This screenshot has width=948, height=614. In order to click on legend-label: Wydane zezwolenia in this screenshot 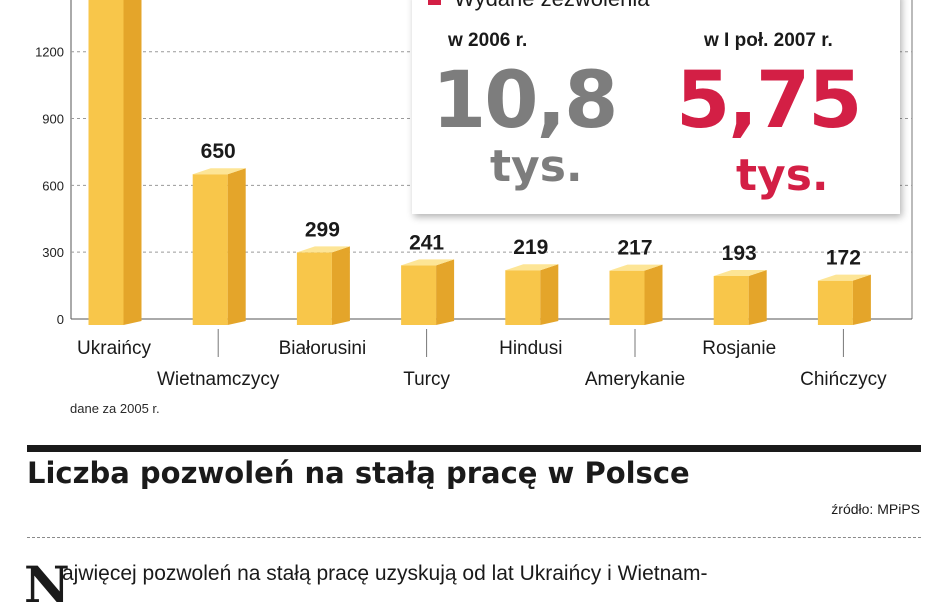, I will do `click(551, 6)`.